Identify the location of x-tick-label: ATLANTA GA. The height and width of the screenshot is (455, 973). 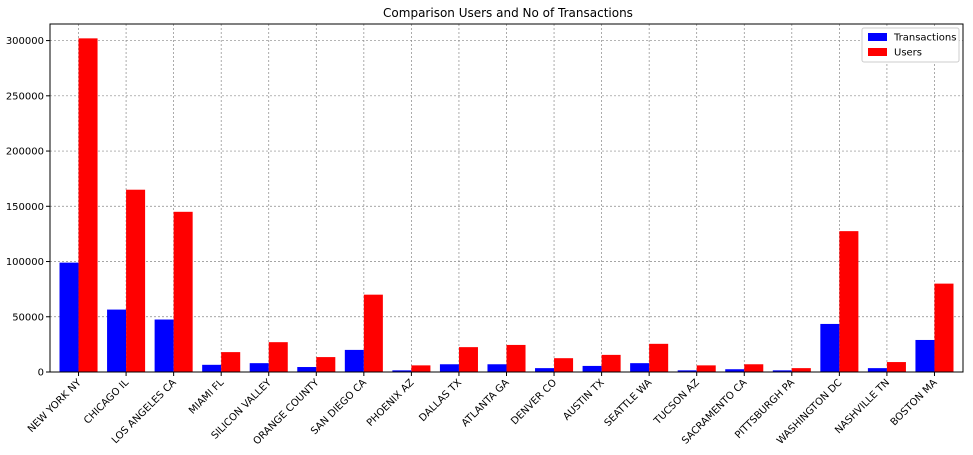
(486, 403).